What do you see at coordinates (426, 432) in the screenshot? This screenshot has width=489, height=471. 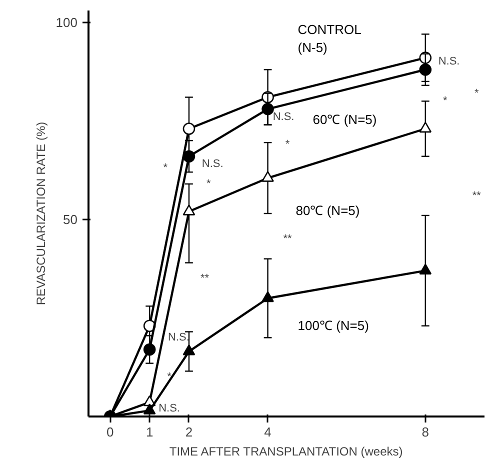 I see `x-tick-label: 8` at bounding box center [426, 432].